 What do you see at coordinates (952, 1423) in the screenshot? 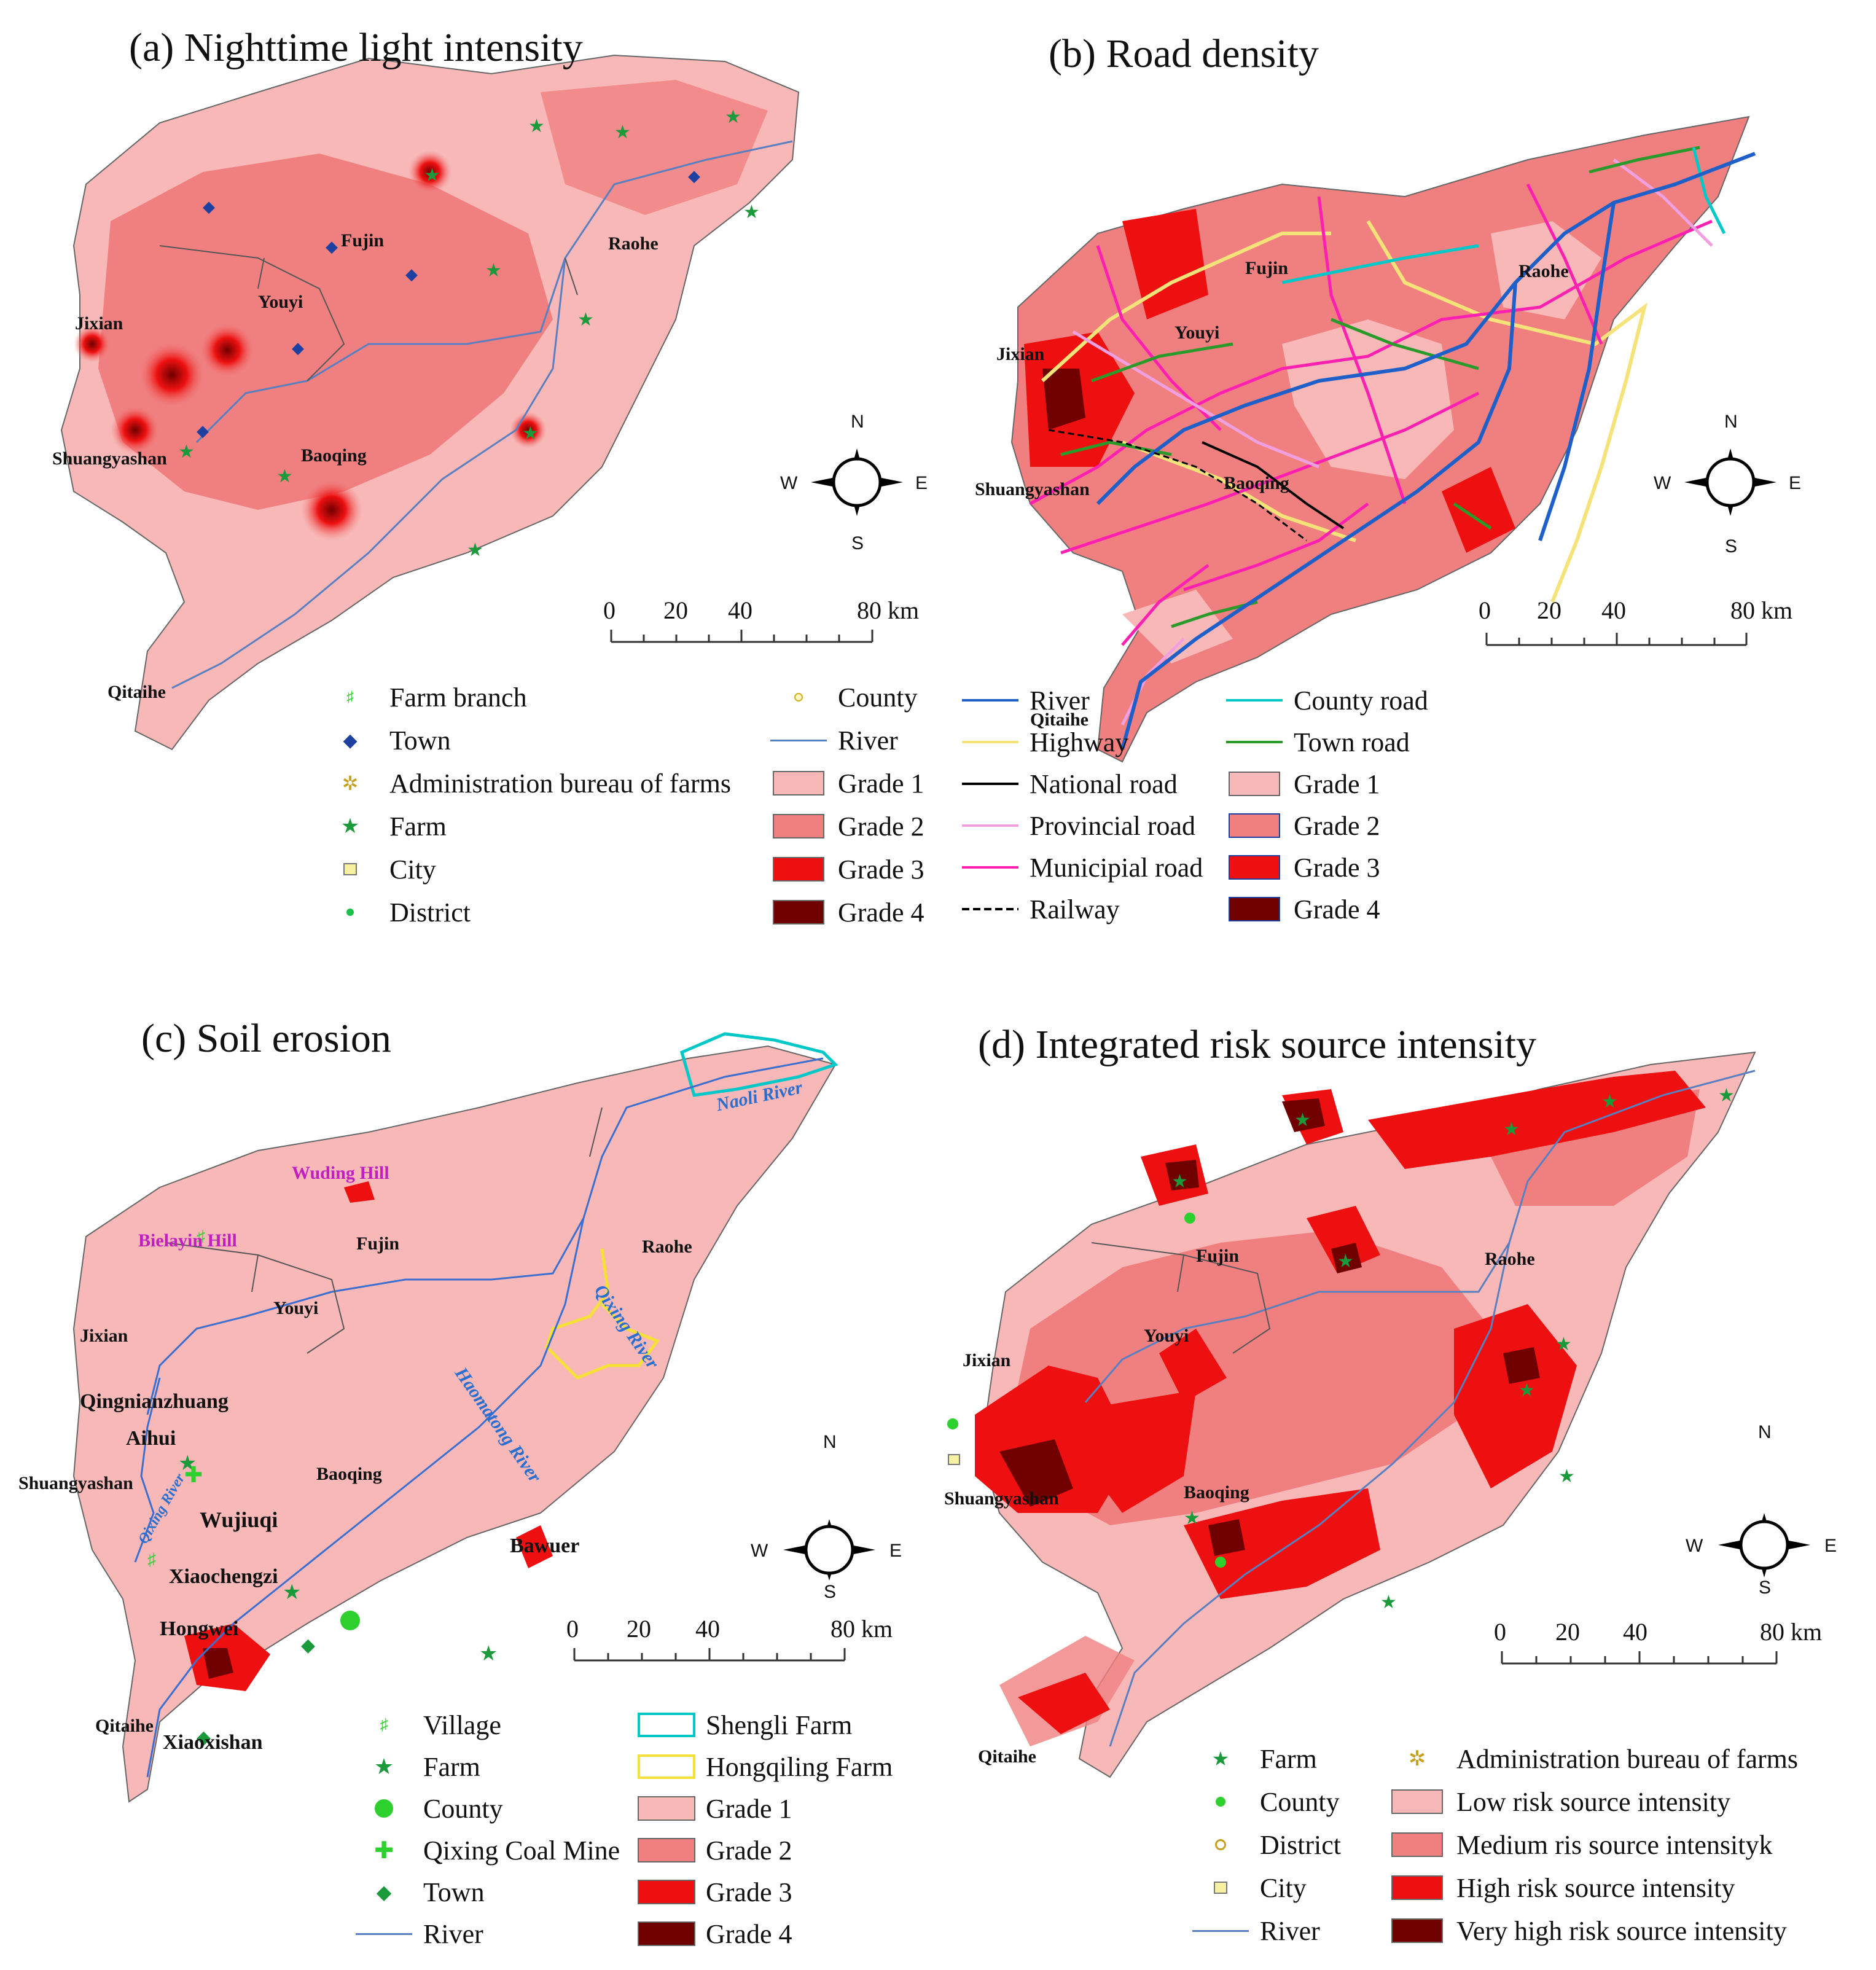
I see `county-marker` at bounding box center [952, 1423].